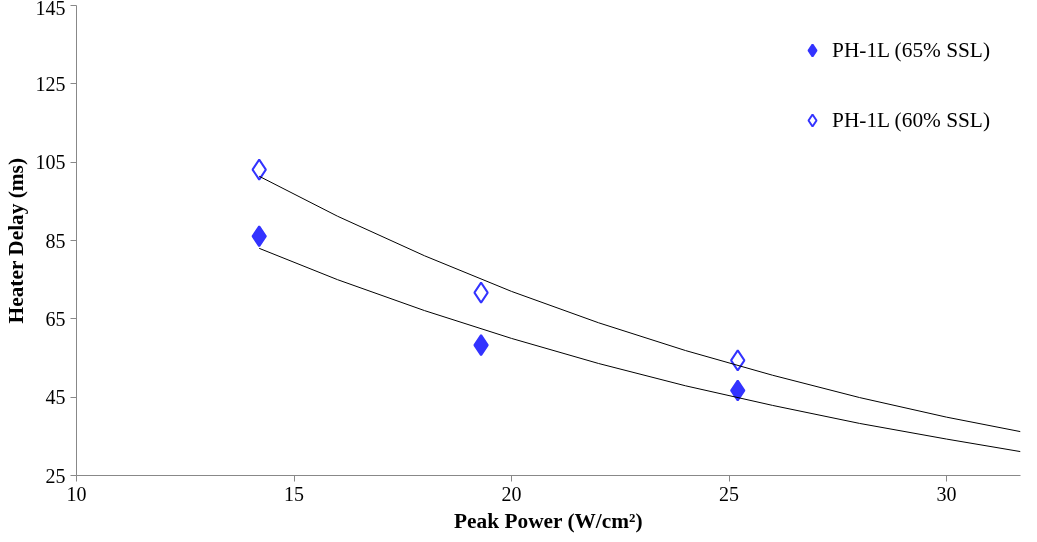 The width and height of the screenshot is (1037, 542). I want to click on y-tick-label: 25, so click(55, 475).